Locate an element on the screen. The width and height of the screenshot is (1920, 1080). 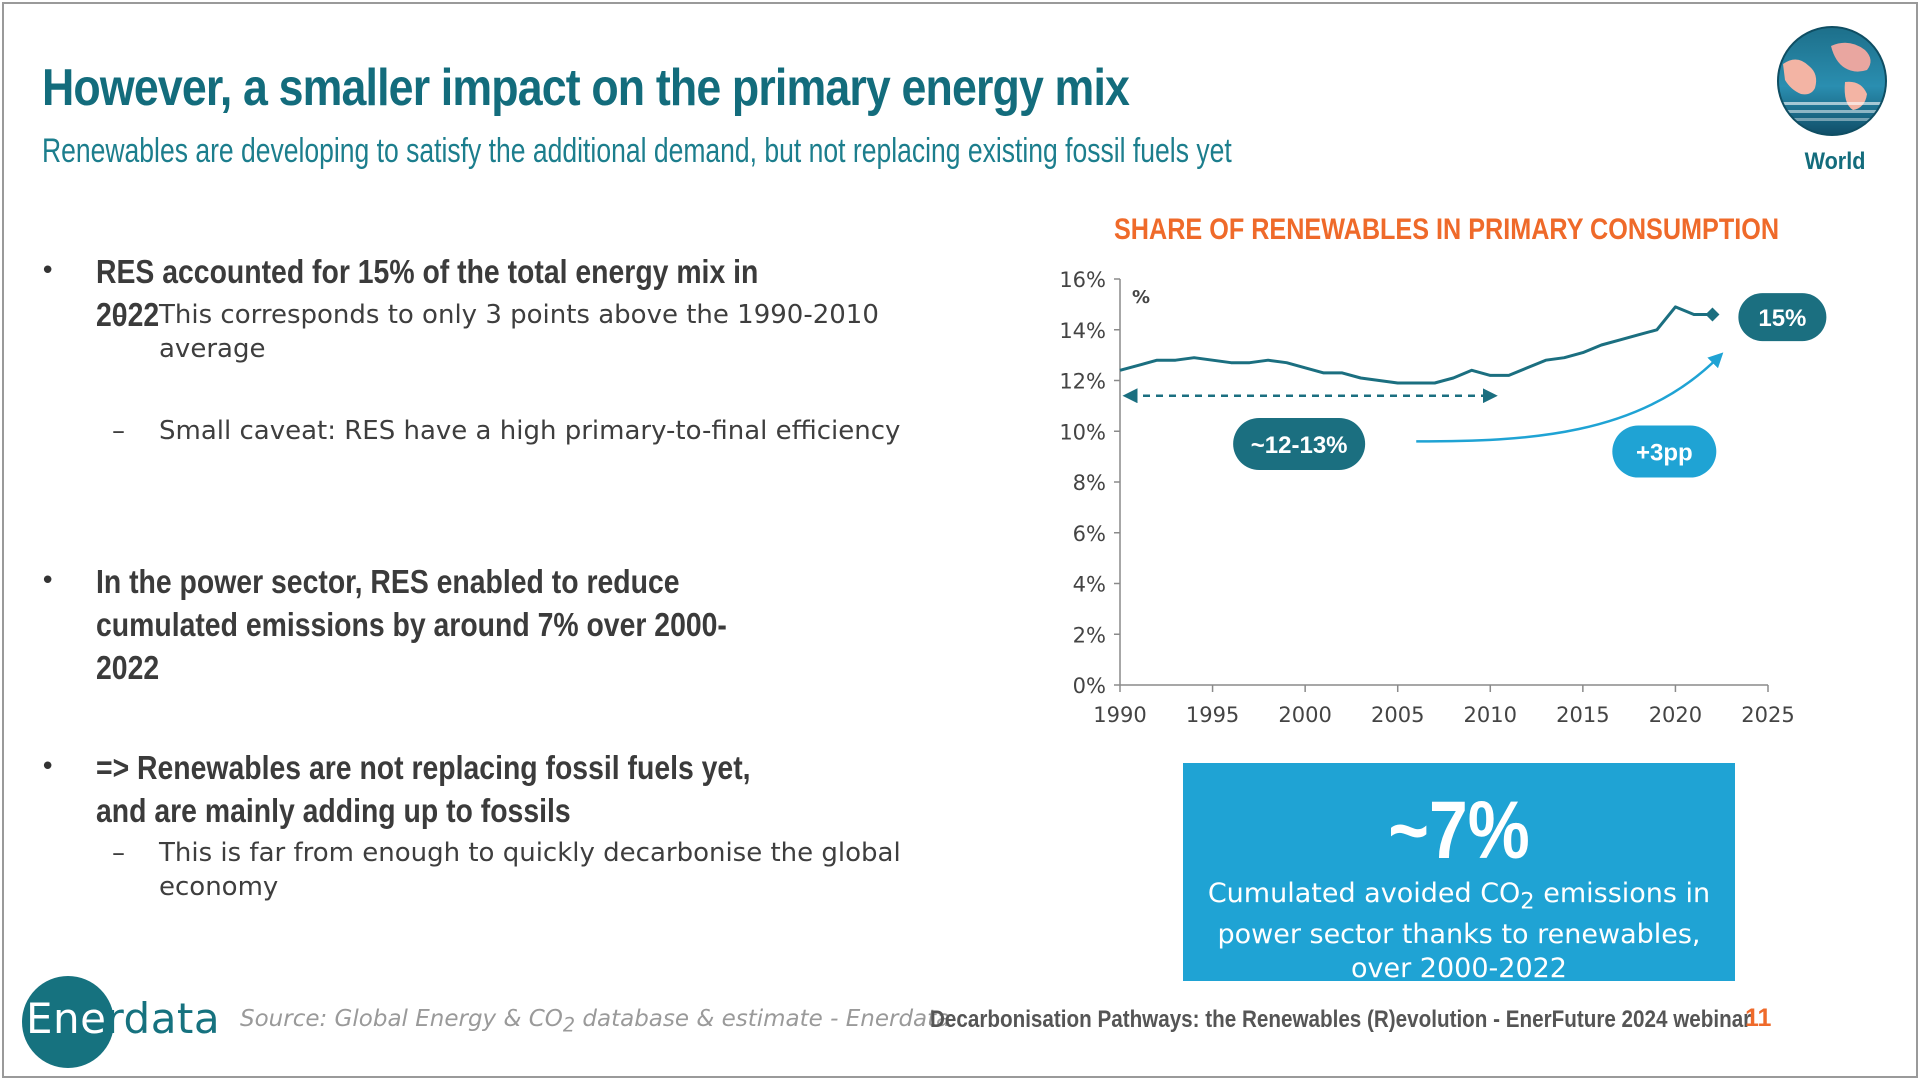
increase-pill is located at coordinates (1664, 451).